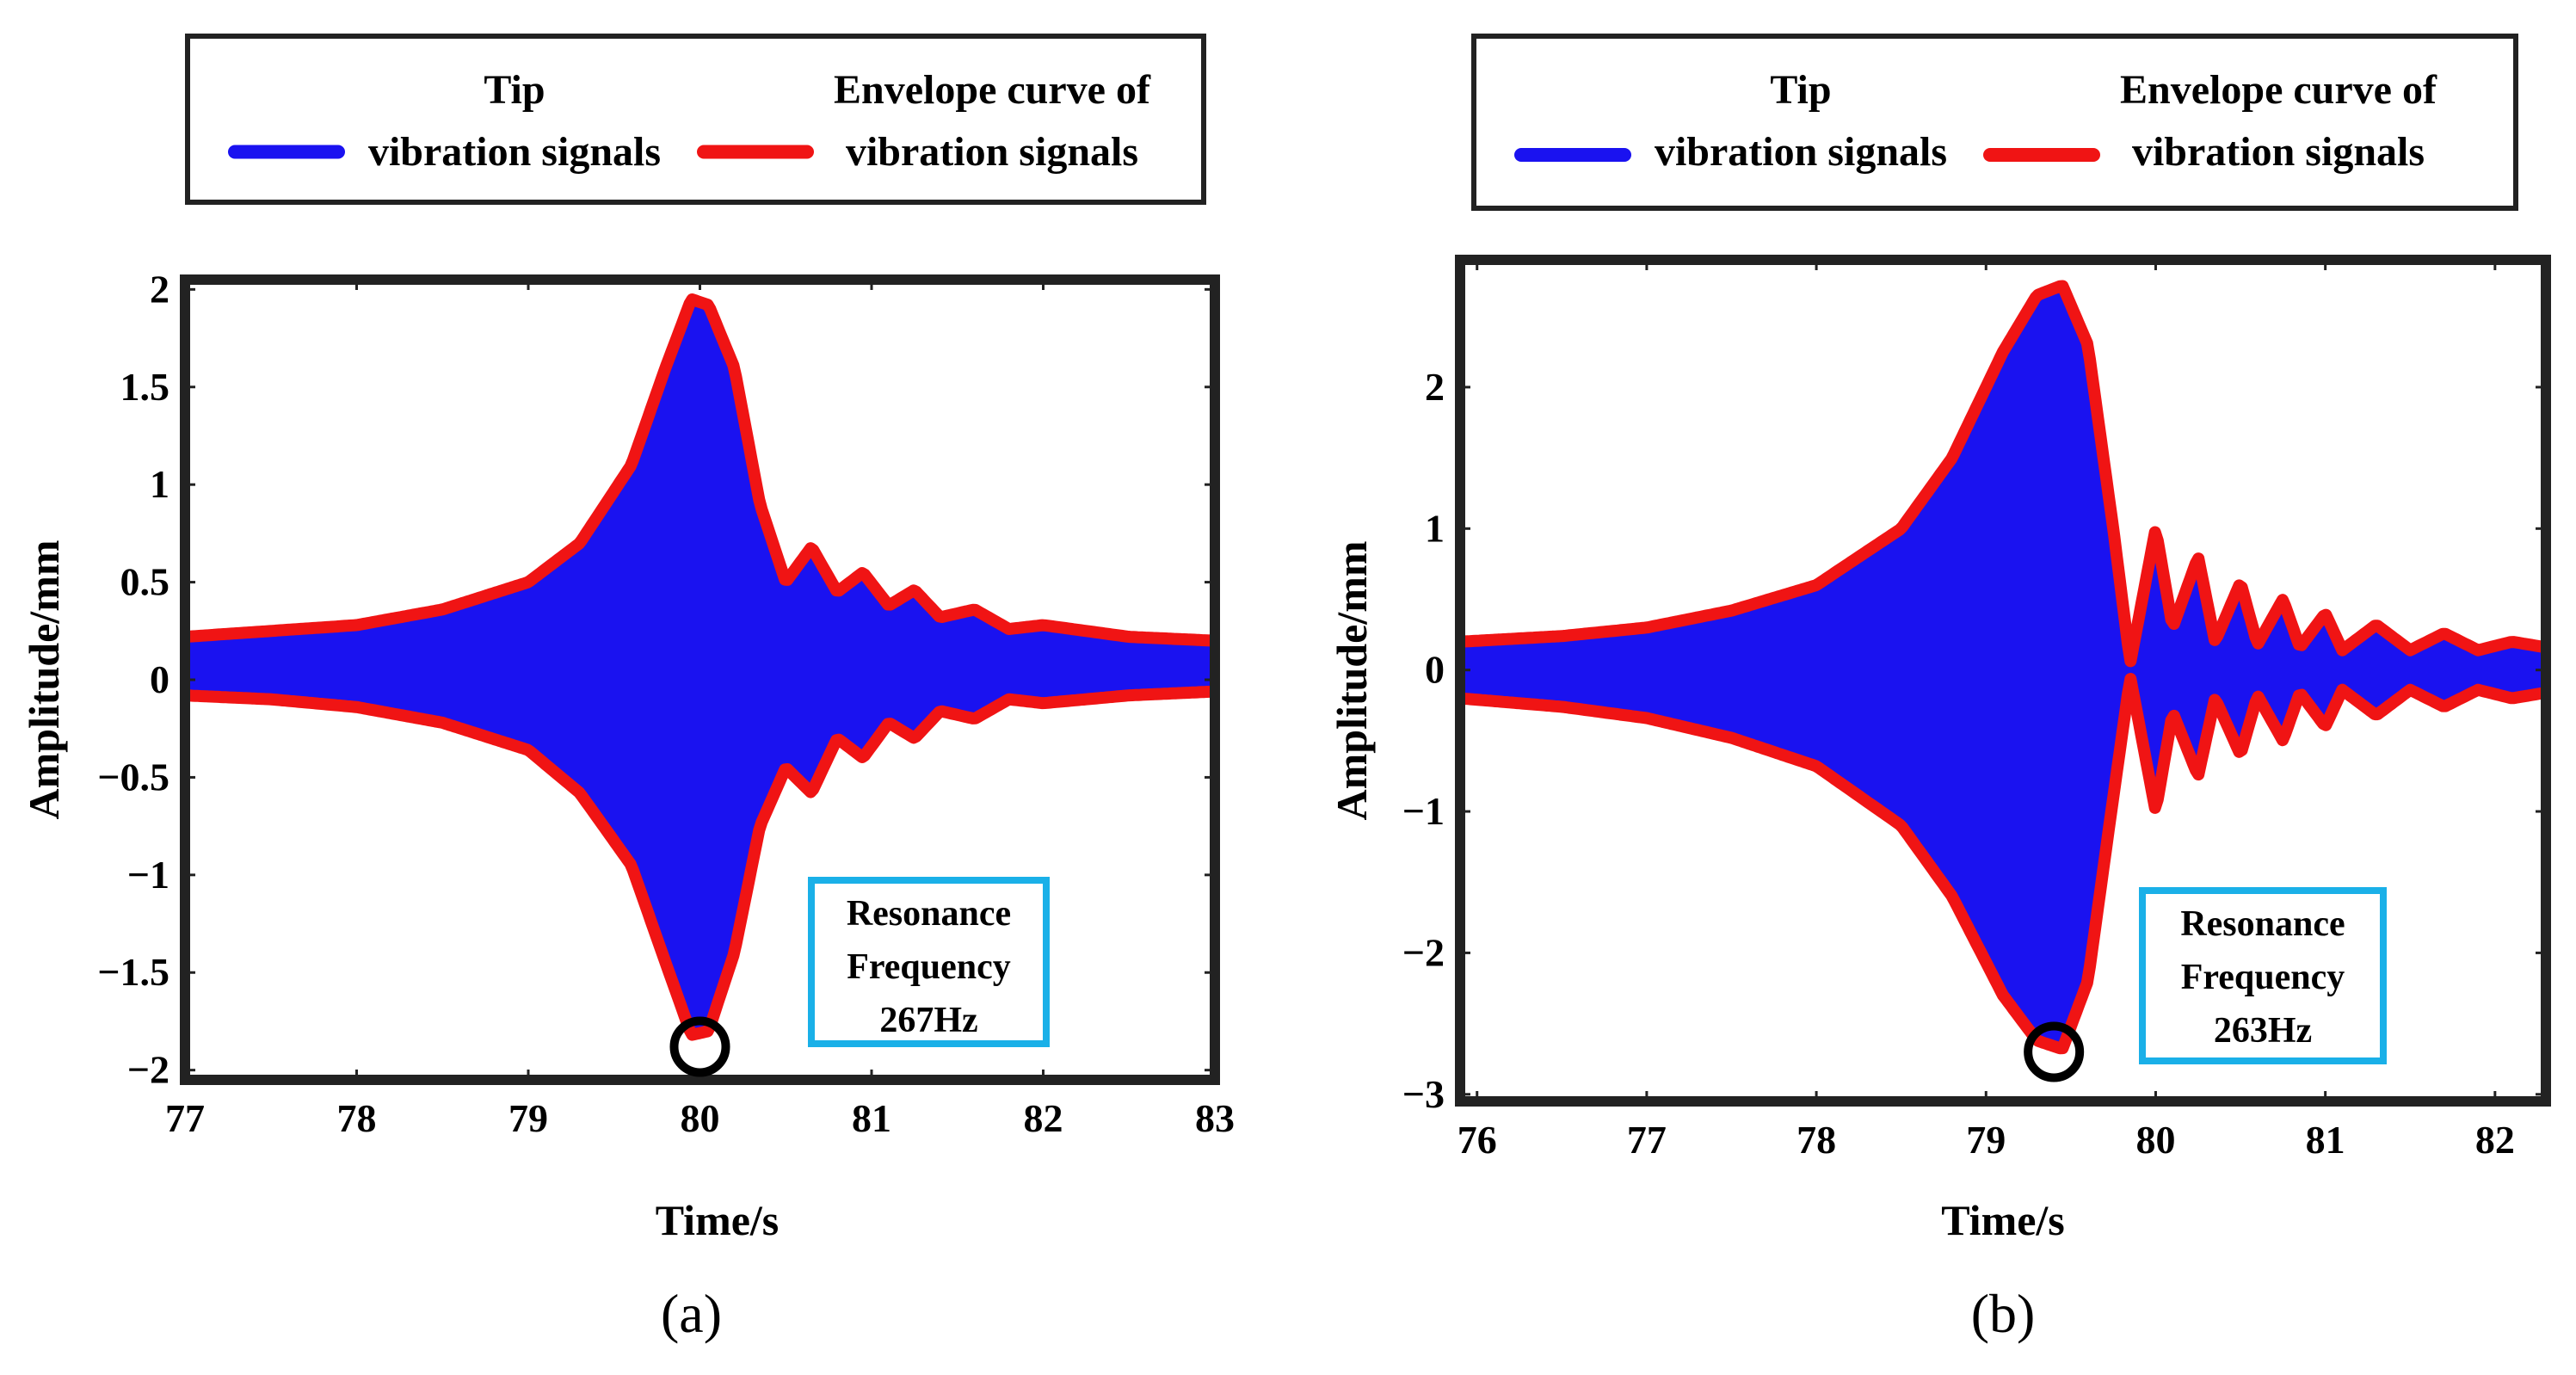 Image resolution: width=2576 pixels, height=1375 pixels. Describe the element at coordinates (145, 582) in the screenshot. I see `y-tick-label: 0.5` at that location.